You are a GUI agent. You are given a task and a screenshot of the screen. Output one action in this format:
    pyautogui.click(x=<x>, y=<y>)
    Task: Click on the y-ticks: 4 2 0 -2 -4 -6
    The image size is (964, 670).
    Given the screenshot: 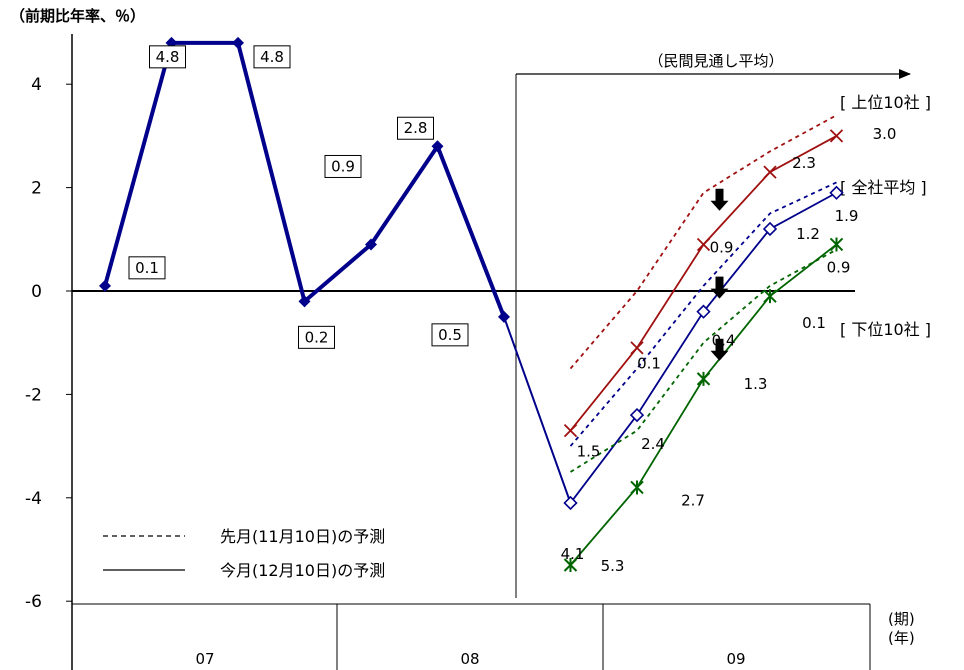 What is the action you would take?
    pyautogui.click(x=48, y=343)
    